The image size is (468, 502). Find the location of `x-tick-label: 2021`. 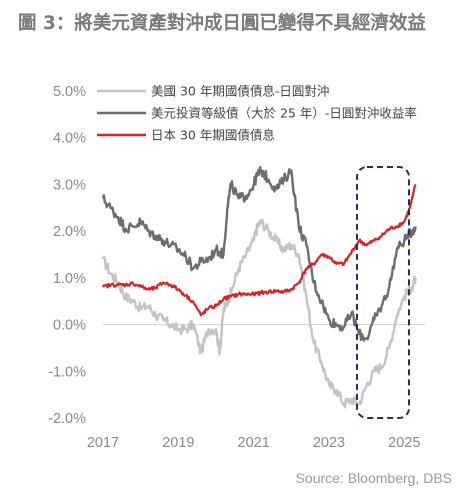

x-tick-label: 2021 is located at coordinates (254, 443).